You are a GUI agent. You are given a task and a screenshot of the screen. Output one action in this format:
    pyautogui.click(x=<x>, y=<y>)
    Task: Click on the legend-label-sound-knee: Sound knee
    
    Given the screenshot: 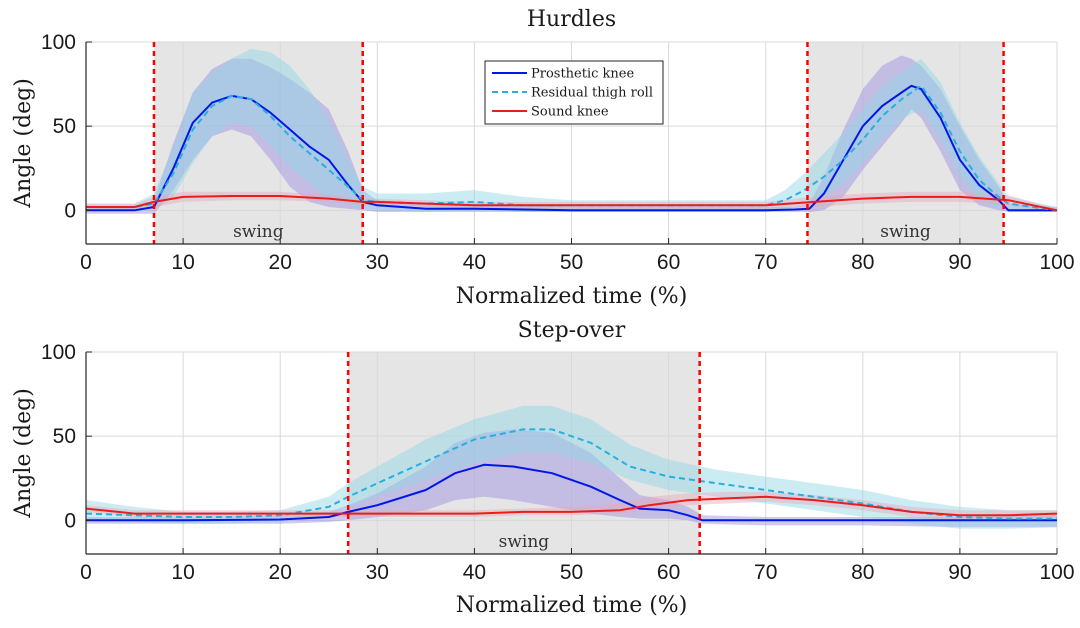 What is the action you would take?
    pyautogui.click(x=570, y=112)
    